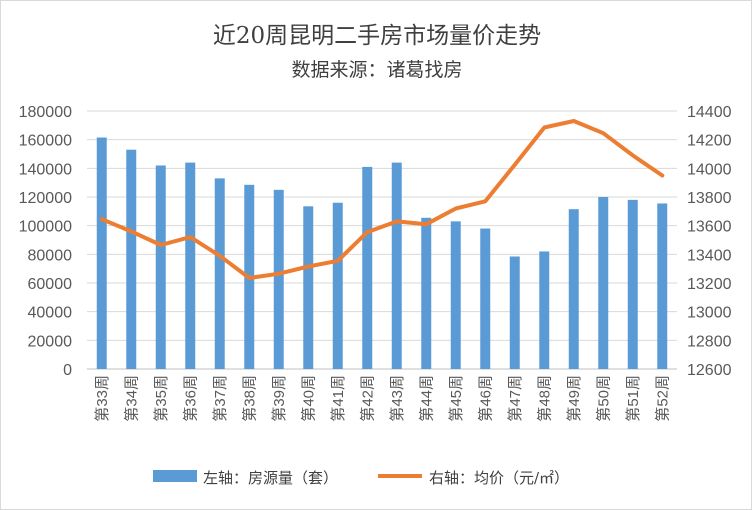 This screenshot has width=752, height=510. What do you see at coordinates (603, 398) in the screenshot?
I see `x-tick-label: 第50周` at bounding box center [603, 398].